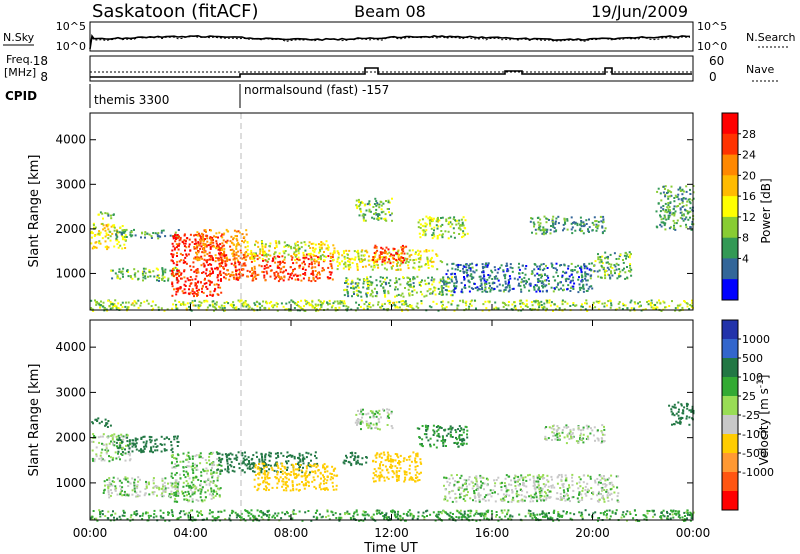 Image resolution: width=800 pixels, height=554 pixels. What do you see at coordinates (147, 444) in the screenshot?
I see `scatter-region` at bounding box center [147, 444].